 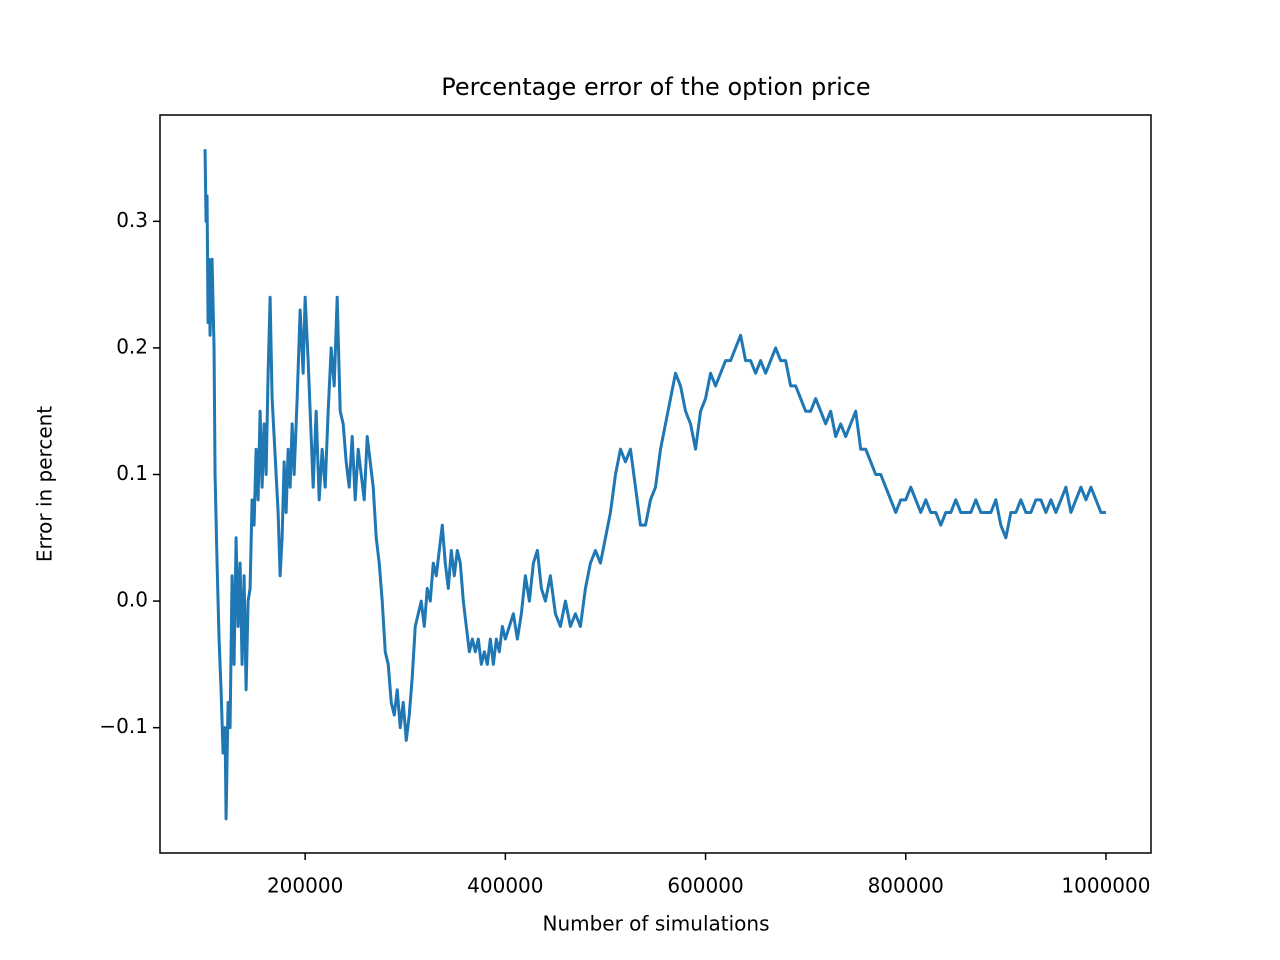 I want to click on x-axis-label: Number of simulations, so click(x=655, y=924).